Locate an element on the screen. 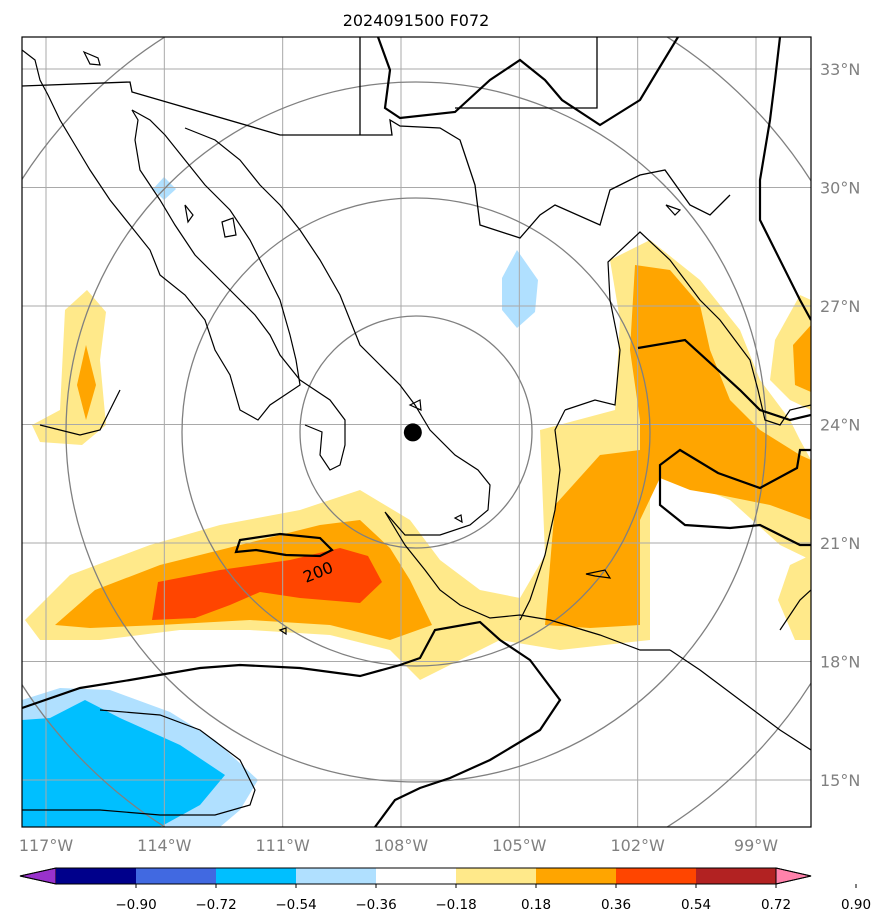 This screenshot has height=924, width=881. colorbar-tick-label: −0.54 is located at coordinates (295, 905).